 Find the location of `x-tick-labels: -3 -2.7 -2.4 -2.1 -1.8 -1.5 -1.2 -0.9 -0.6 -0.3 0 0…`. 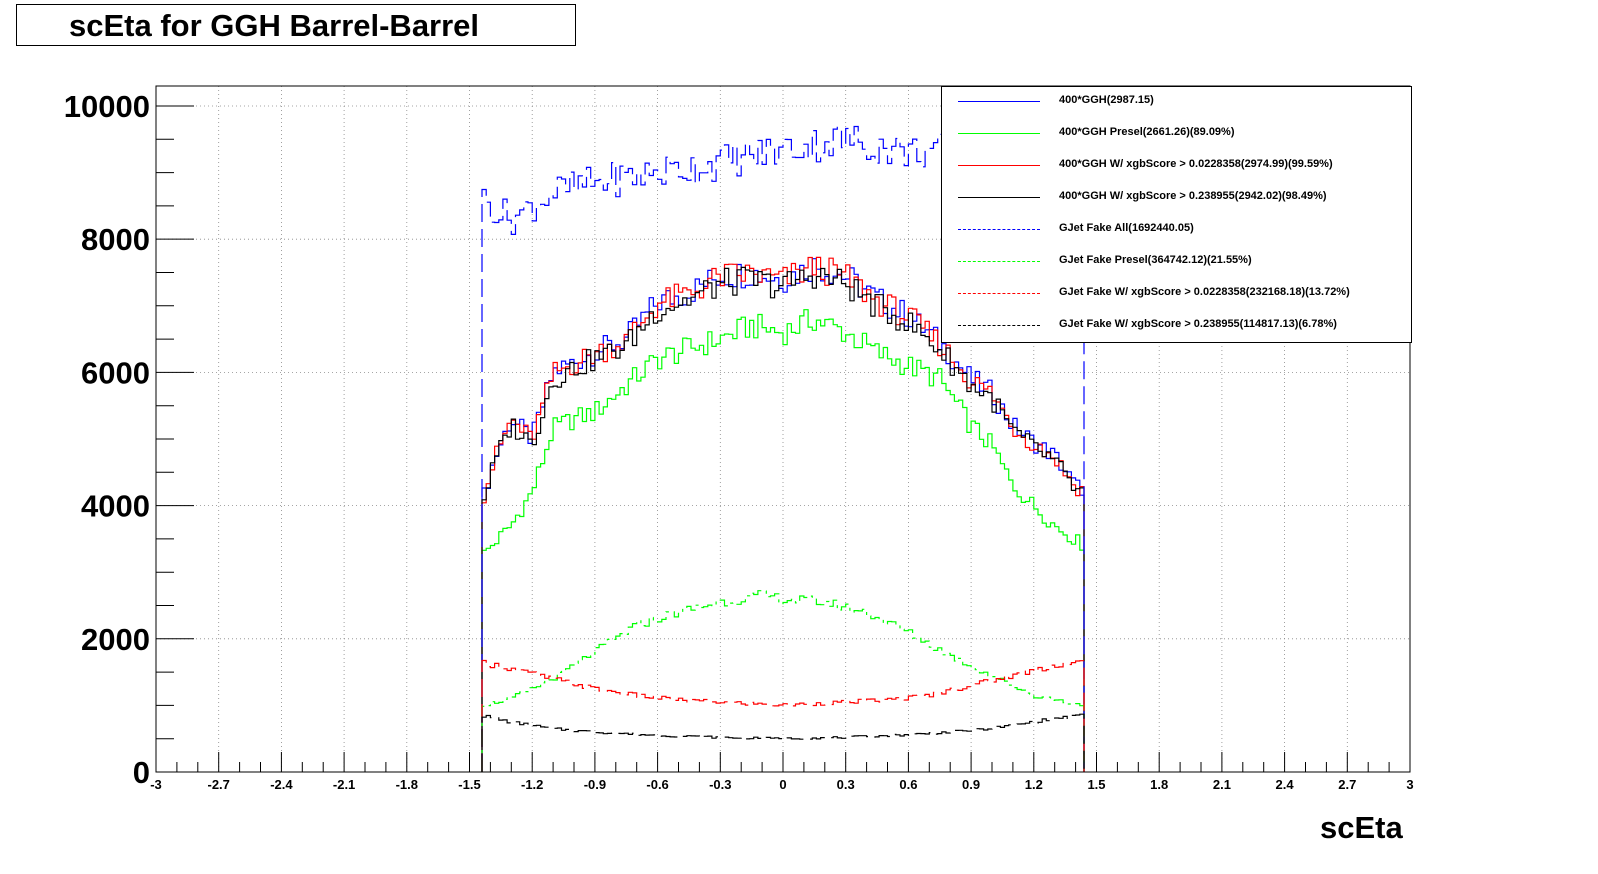

x-tick-labels: -3 -2.7 -2.4 -2.1 -1.8 -1.5 -1.2 -0.9 -0.6 -0.3 0 0… is located at coordinates (781, 784).